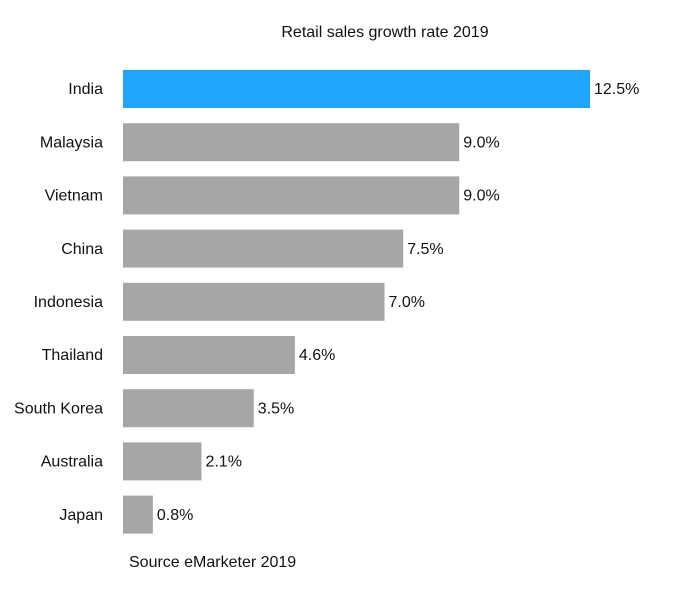 The height and width of the screenshot is (599, 682). Describe the element at coordinates (85, 89) in the screenshot. I see `category-label: India` at that location.